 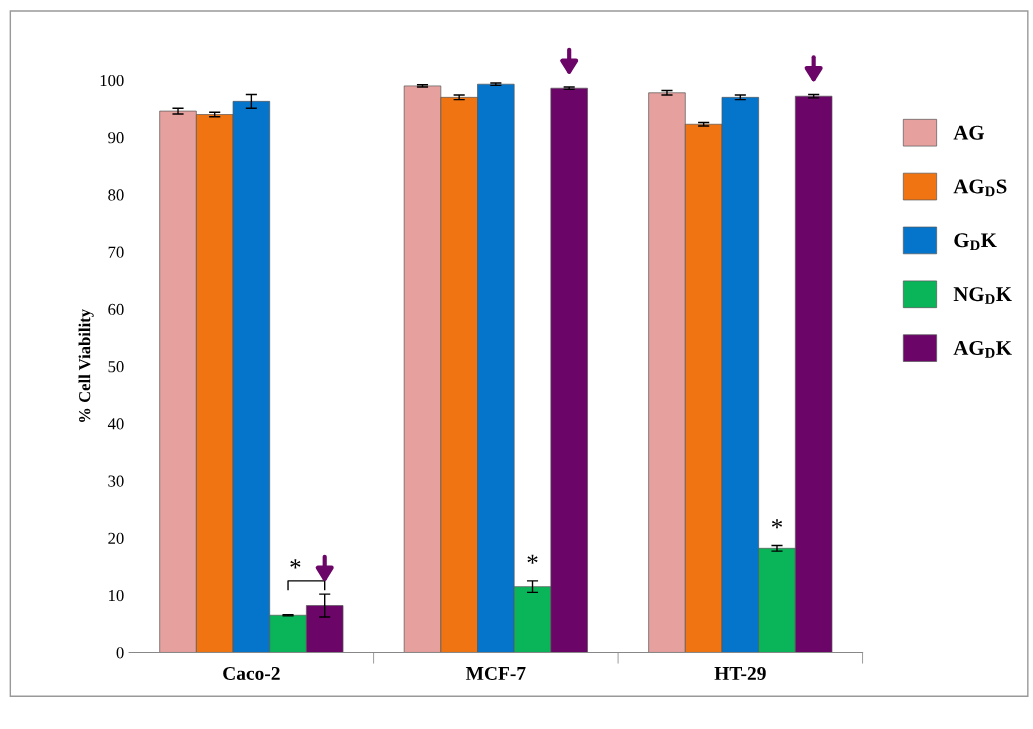 What do you see at coordinates (112, 80) in the screenshot?
I see `y-tick-label: 100` at bounding box center [112, 80].